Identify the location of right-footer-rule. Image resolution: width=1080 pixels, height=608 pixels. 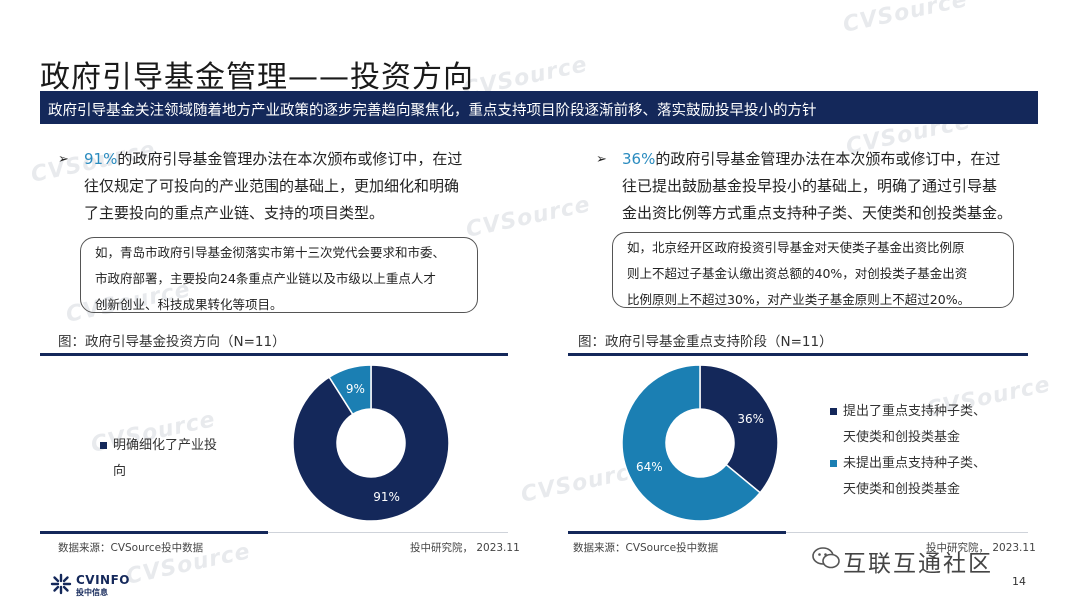
(798, 532).